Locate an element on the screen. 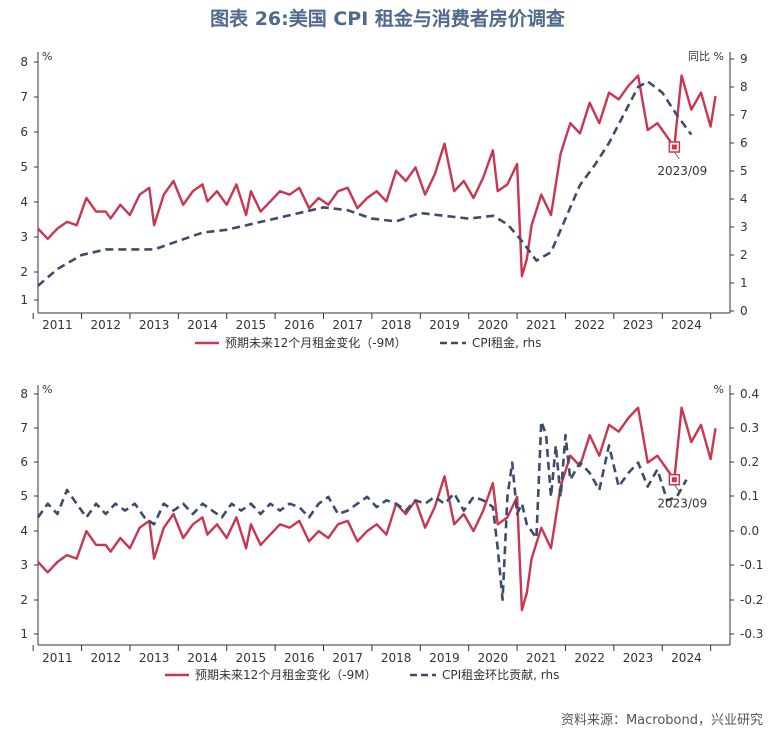  right-tick-label: 0.1 is located at coordinates (749, 496).